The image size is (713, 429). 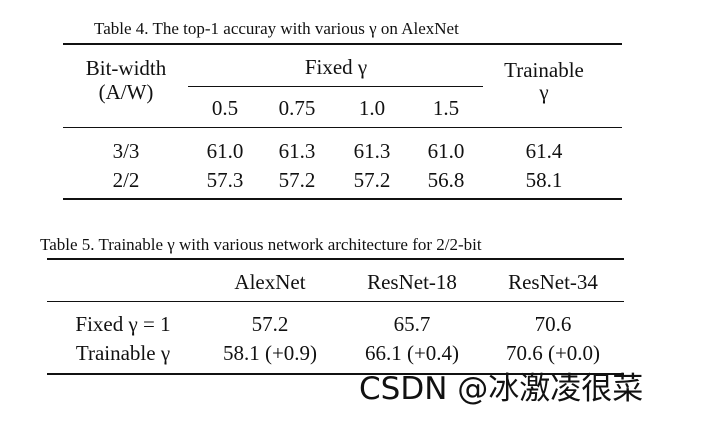 I want to click on table5-cell: 65.7, so click(x=412, y=324).